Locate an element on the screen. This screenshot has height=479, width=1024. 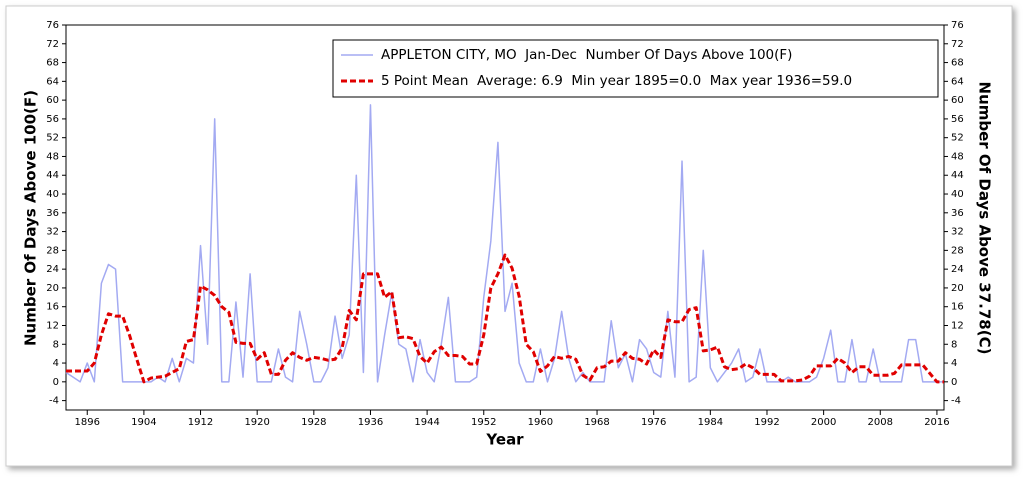
x-tick-label: 1944 is located at coordinates (426, 422).